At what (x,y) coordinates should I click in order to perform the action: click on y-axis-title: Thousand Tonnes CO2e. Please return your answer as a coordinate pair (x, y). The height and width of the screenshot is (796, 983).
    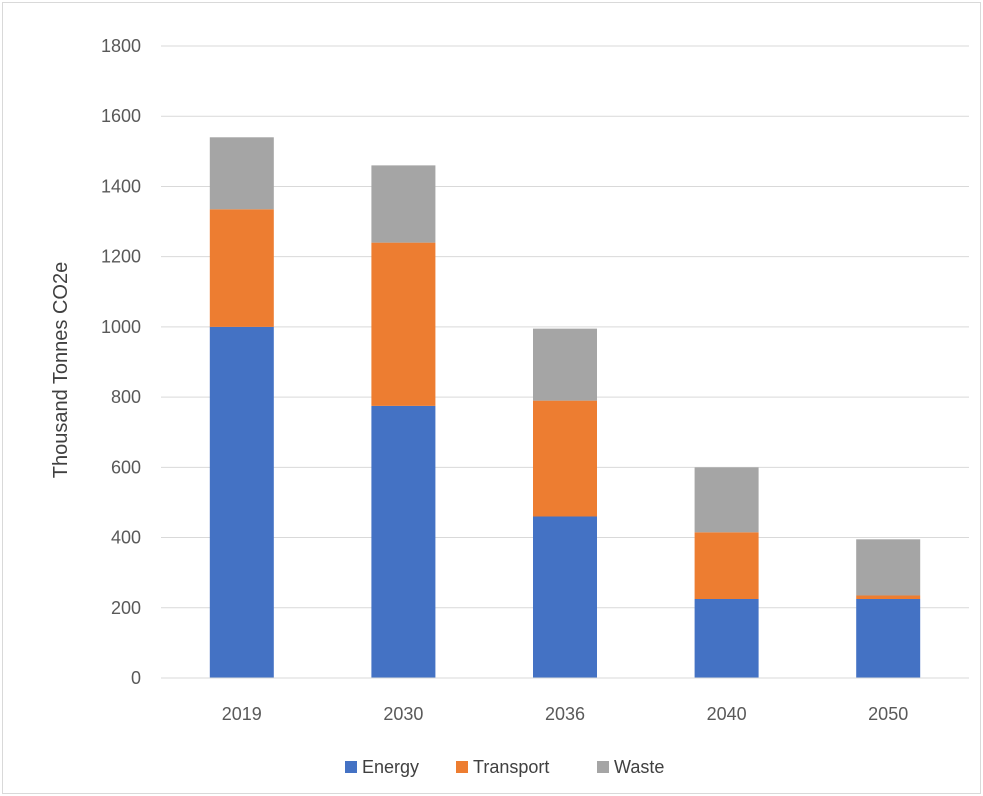
    Looking at the image, I should click on (61, 370).